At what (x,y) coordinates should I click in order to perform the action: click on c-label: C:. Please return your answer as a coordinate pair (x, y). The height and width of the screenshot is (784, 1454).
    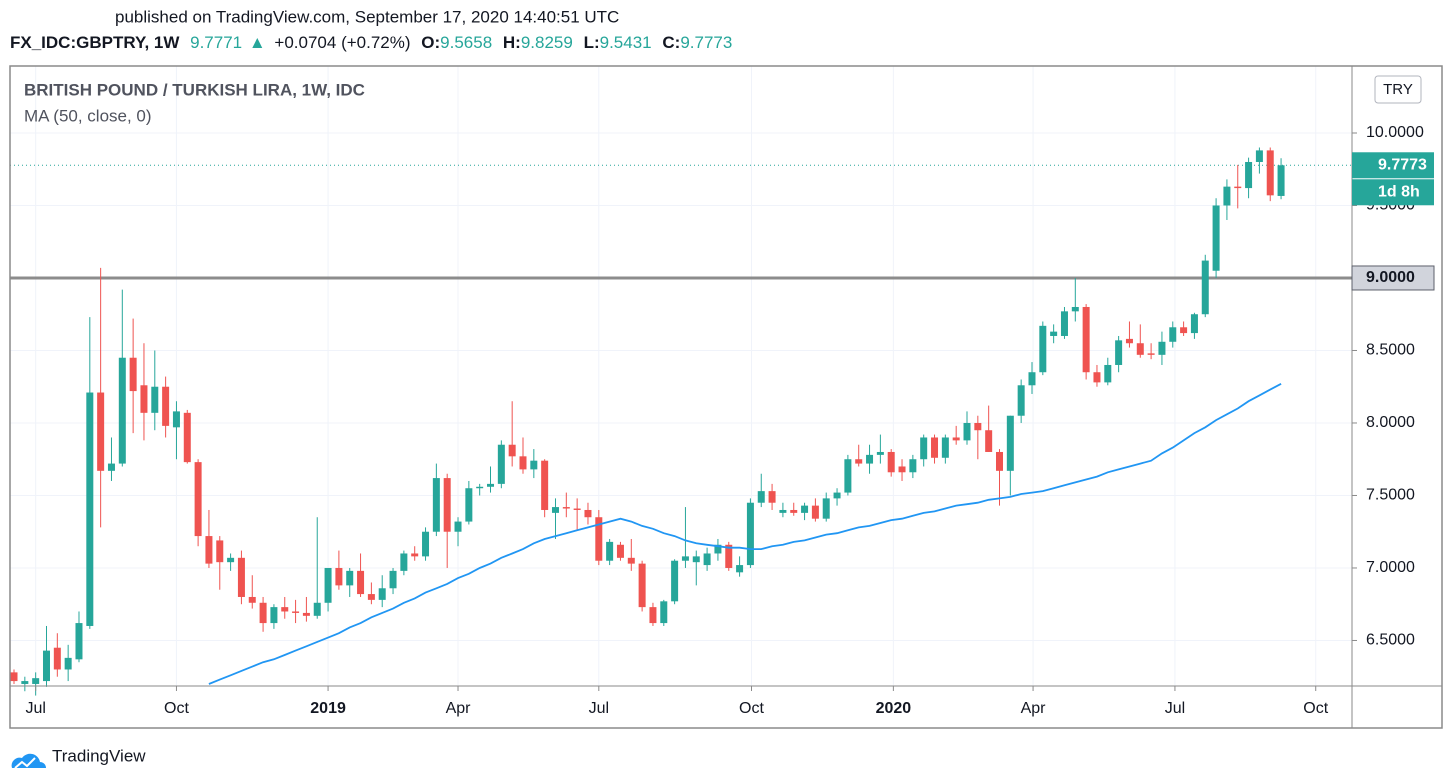
    Looking at the image, I should click on (671, 42).